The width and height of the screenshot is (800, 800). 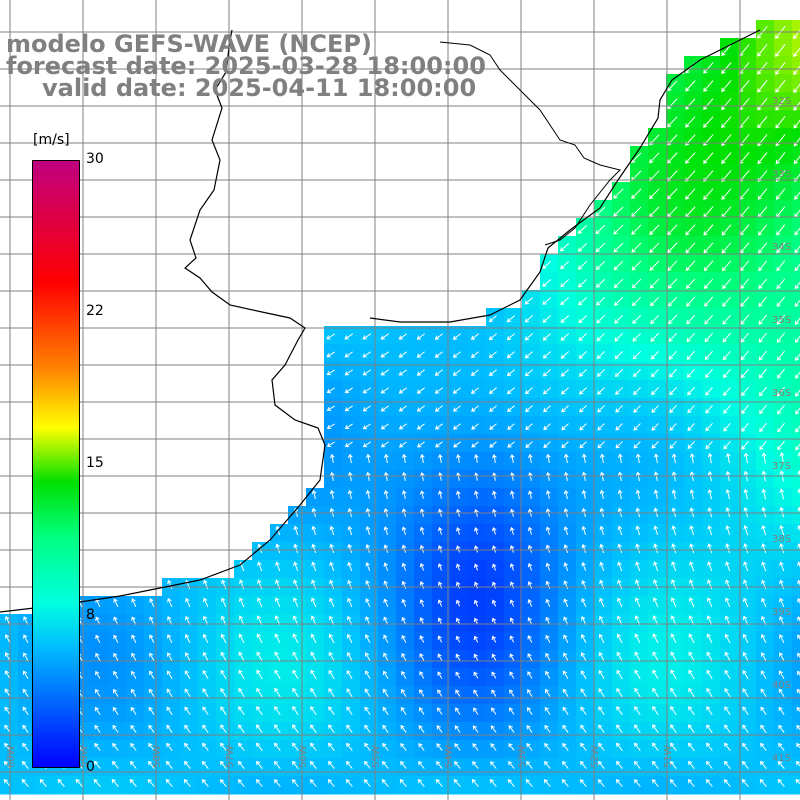 I want to click on wind-cell, so click(x=796, y=83).